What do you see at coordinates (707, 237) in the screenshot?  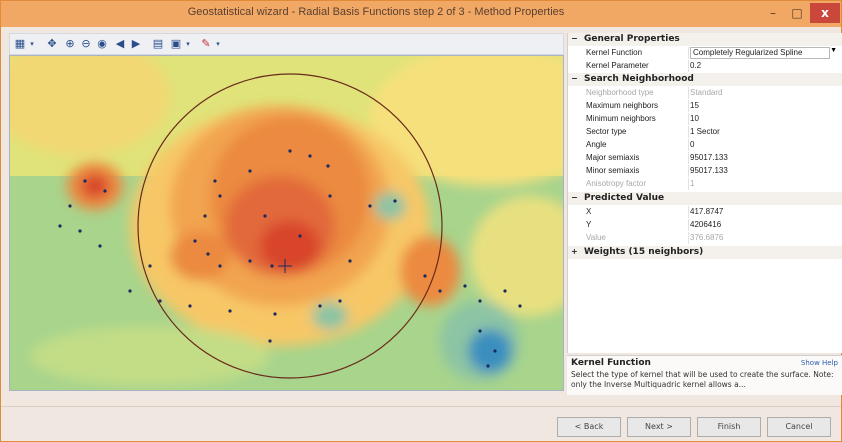 I see `property-value: 376.6876` at bounding box center [707, 237].